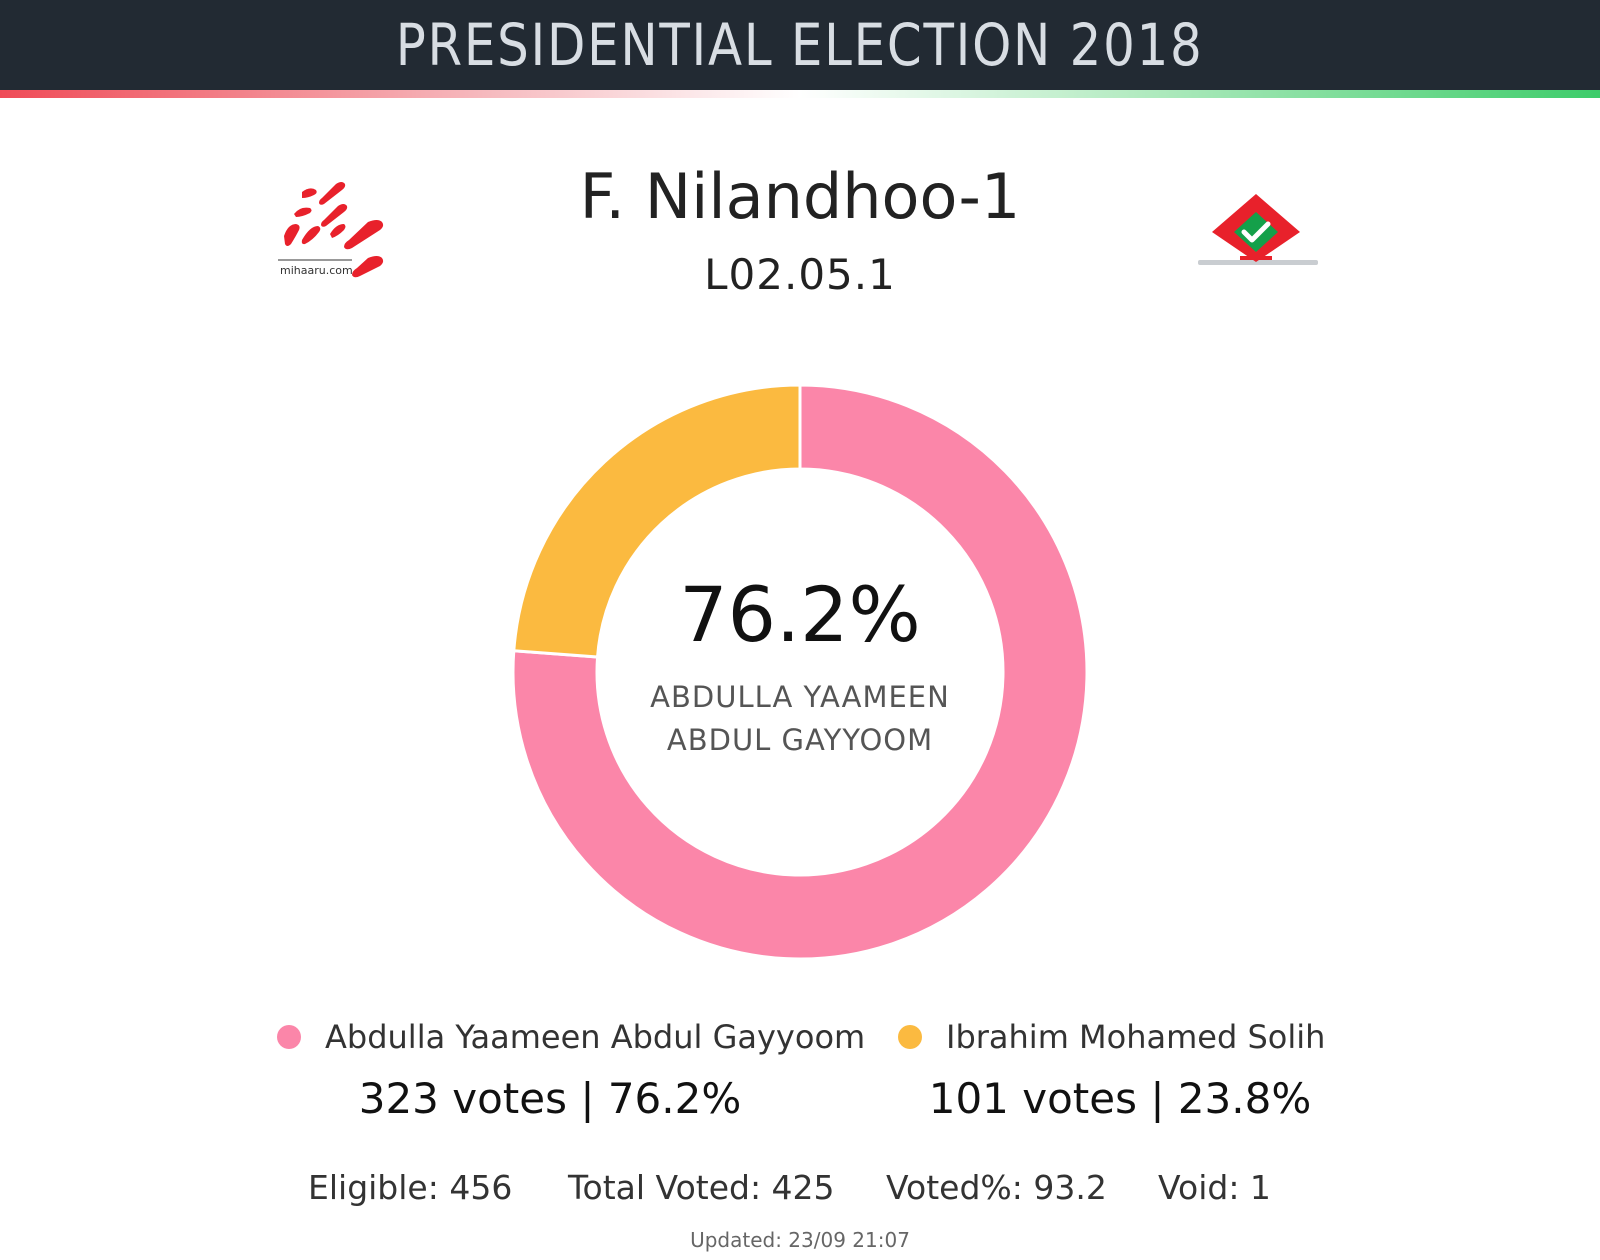 The image size is (1600, 1260). What do you see at coordinates (800, 719) in the screenshot?
I see `center-candidate-name: ABDULLA YAAMEEN ABDUL GAYYOOM` at bounding box center [800, 719].